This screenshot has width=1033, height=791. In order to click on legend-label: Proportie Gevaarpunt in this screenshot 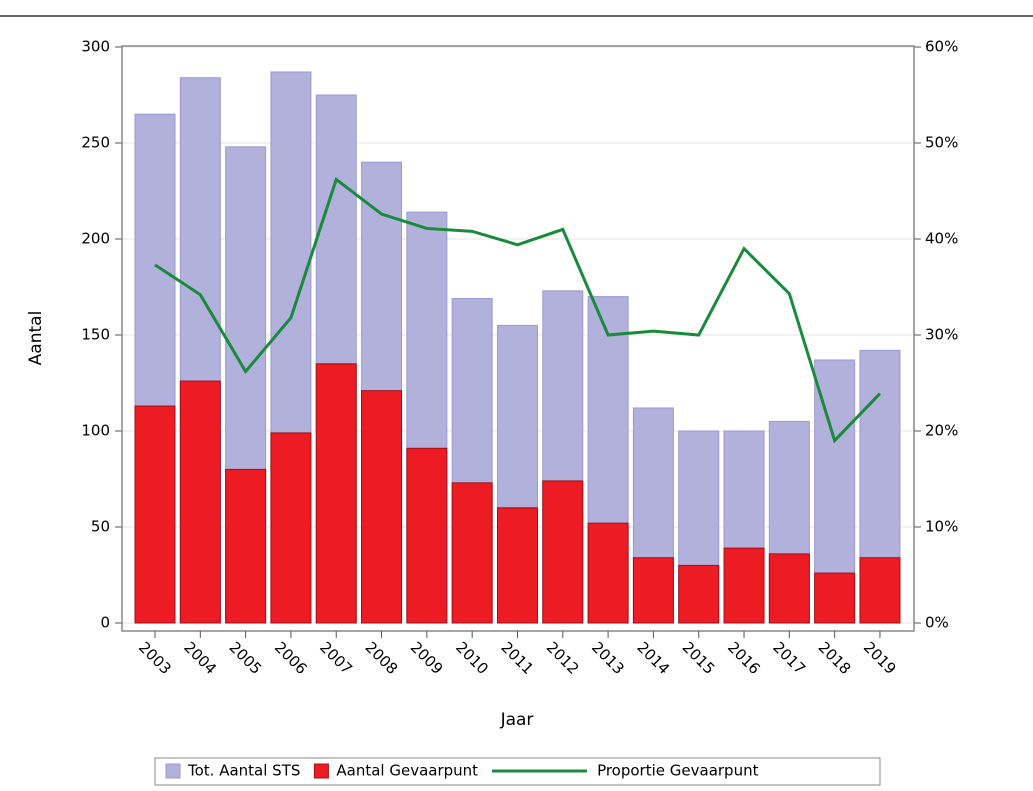, I will do `click(678, 771)`.